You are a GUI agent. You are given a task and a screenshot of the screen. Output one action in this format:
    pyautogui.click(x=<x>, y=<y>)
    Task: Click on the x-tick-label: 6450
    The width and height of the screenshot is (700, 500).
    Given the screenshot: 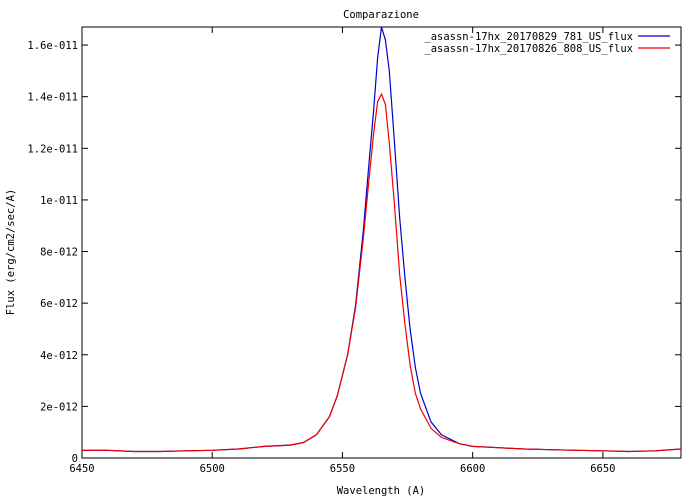 What is the action you would take?
    pyautogui.click(x=81, y=469)
    